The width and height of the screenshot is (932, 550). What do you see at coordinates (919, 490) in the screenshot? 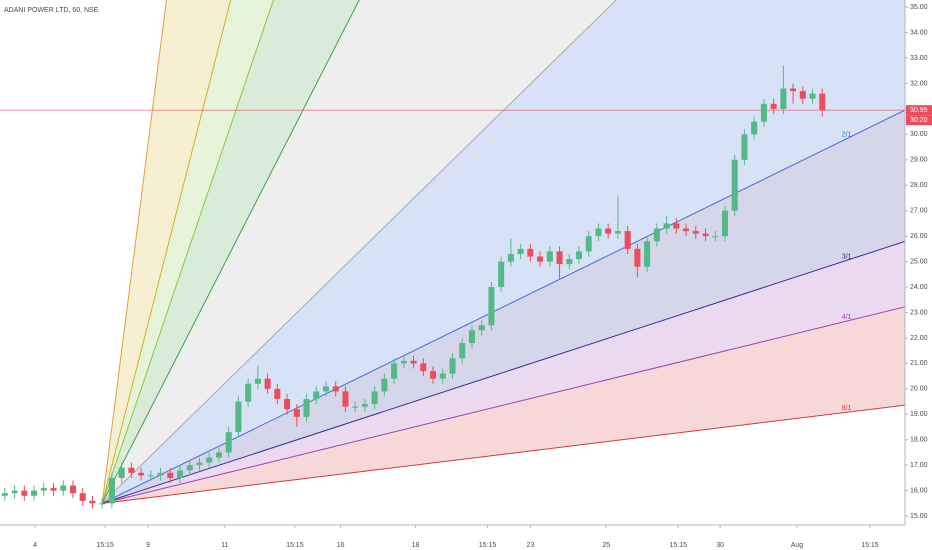
I see `y-tick-label: 16.00` at bounding box center [919, 490].